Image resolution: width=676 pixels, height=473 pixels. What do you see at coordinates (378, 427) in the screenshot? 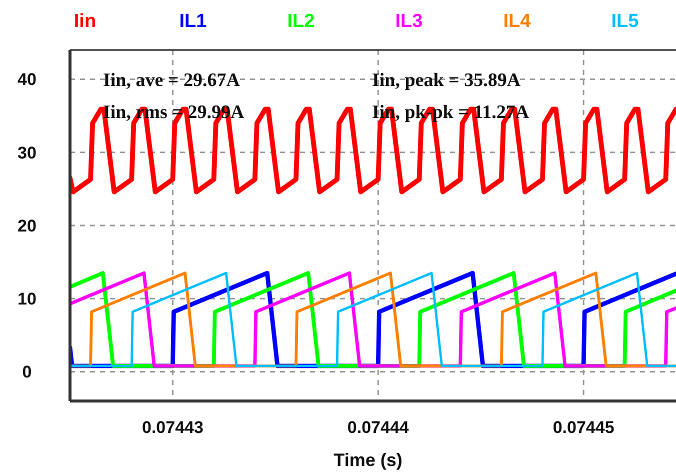
I see `x-tick-label: 0.07444` at bounding box center [378, 427].